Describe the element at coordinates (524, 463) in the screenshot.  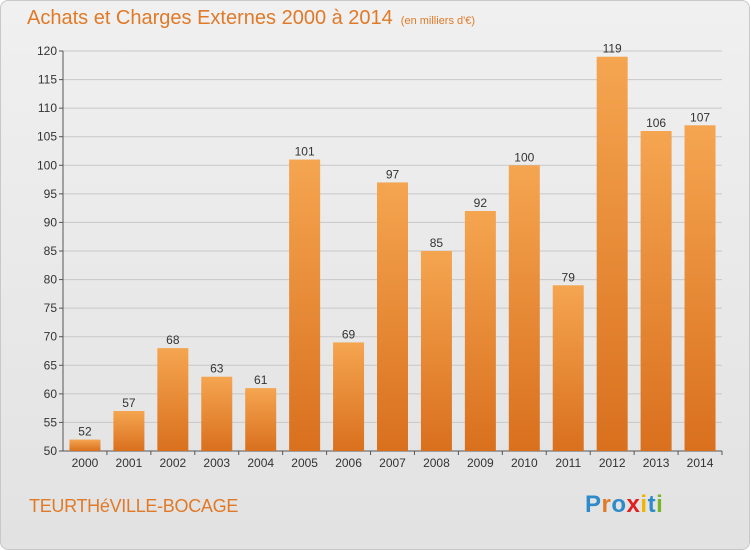
I see `x-tick-label: 2010` at that location.